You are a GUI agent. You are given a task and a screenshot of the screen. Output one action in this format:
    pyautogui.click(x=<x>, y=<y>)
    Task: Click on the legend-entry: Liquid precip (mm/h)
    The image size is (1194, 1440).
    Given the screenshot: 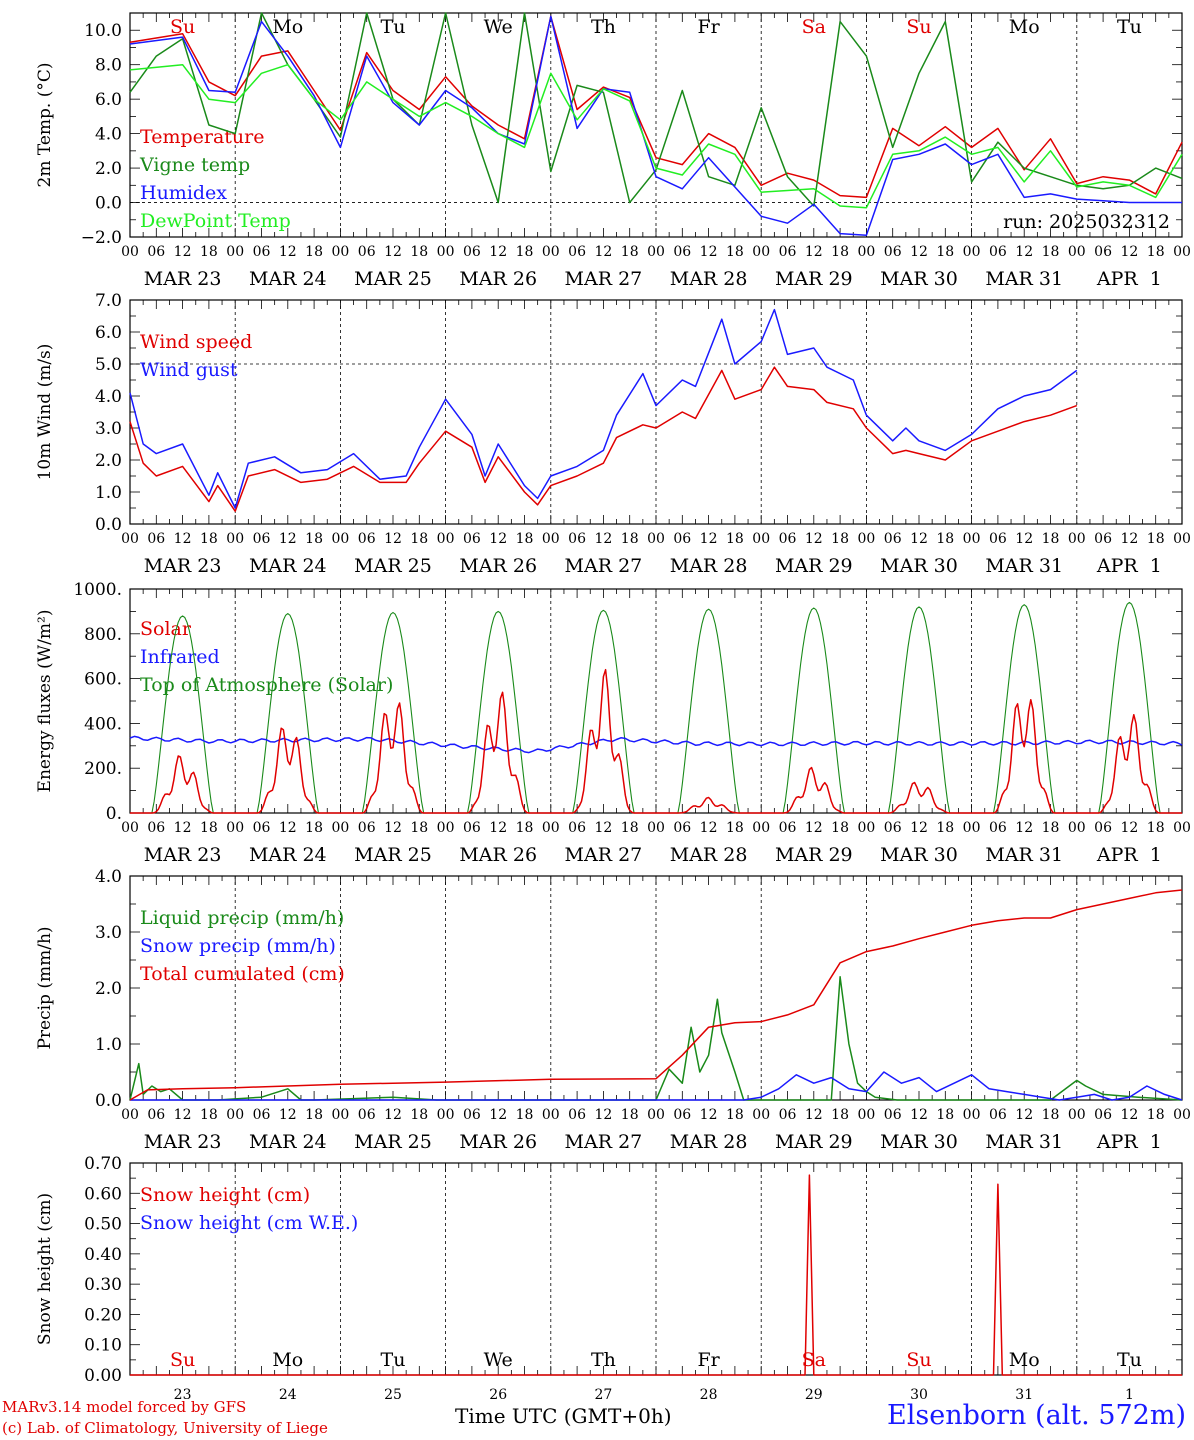 What is the action you would take?
    pyautogui.click(x=242, y=918)
    